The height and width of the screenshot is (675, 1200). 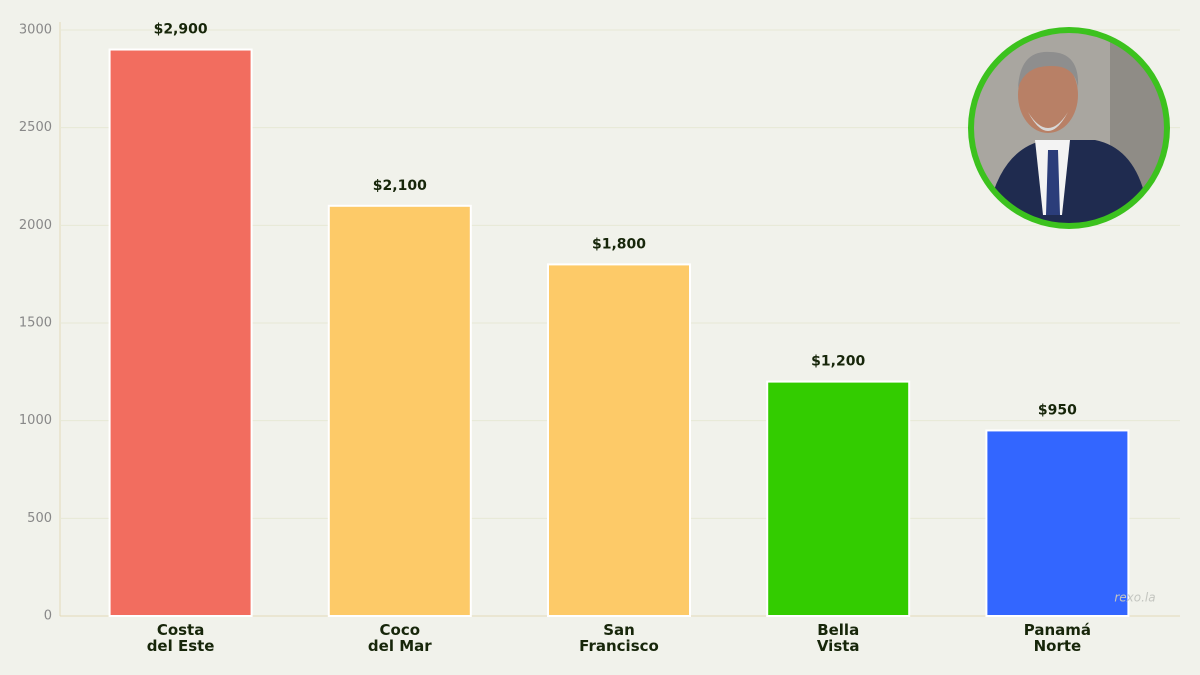 What do you see at coordinates (181, 638) in the screenshot?
I see `x-tick-label: Costa del Este` at bounding box center [181, 638].